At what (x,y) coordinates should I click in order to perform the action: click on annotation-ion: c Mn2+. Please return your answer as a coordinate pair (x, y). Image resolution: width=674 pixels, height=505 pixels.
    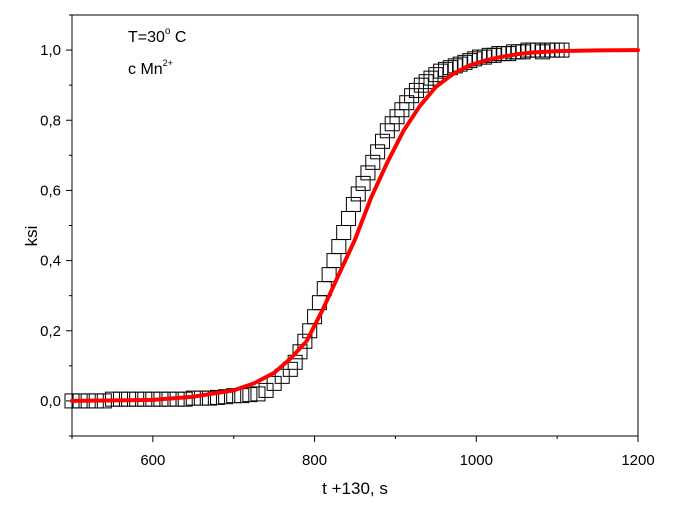
    Looking at the image, I should click on (150, 68).